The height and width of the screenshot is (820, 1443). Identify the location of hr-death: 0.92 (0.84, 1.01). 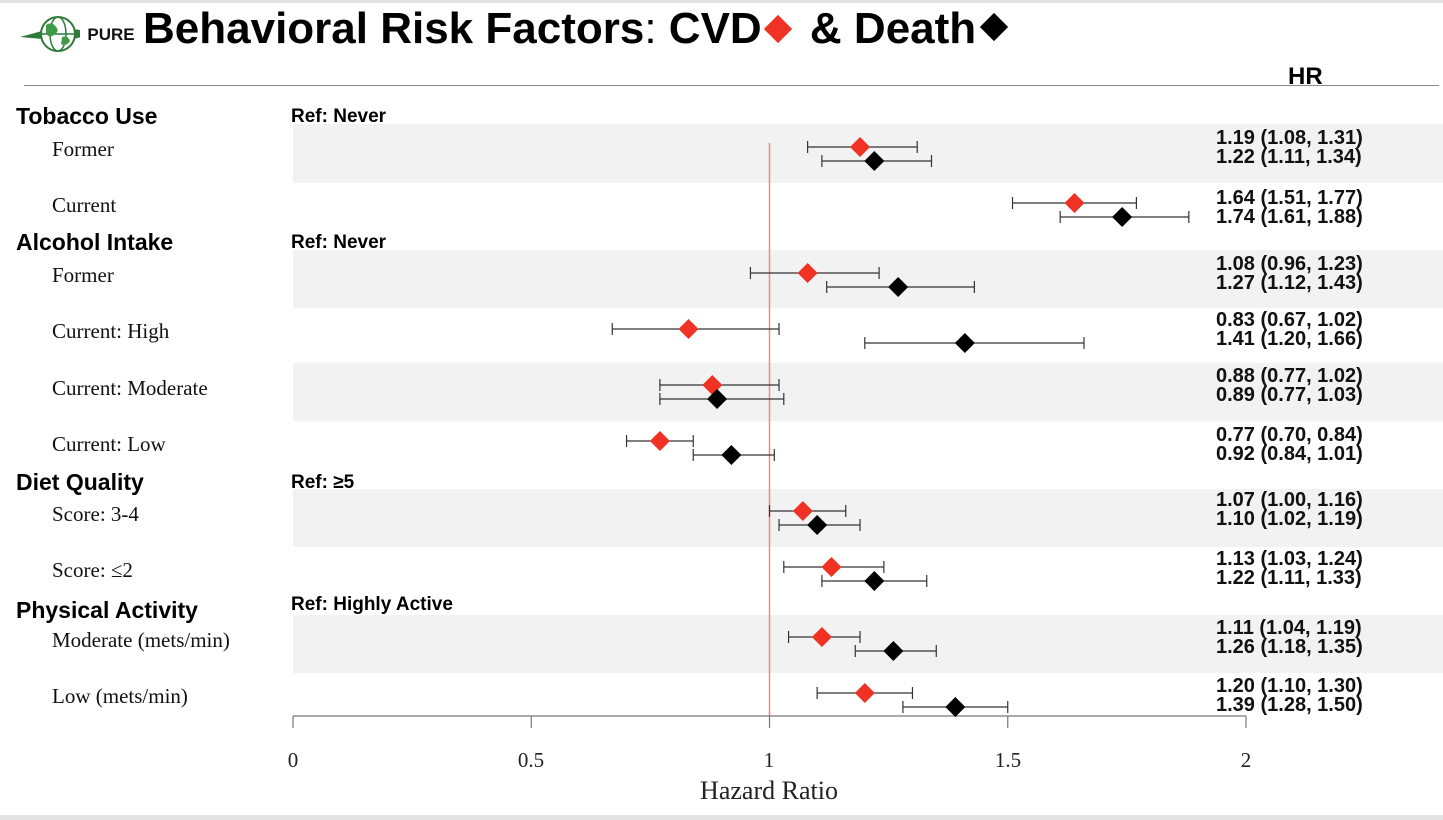
(1289, 454).